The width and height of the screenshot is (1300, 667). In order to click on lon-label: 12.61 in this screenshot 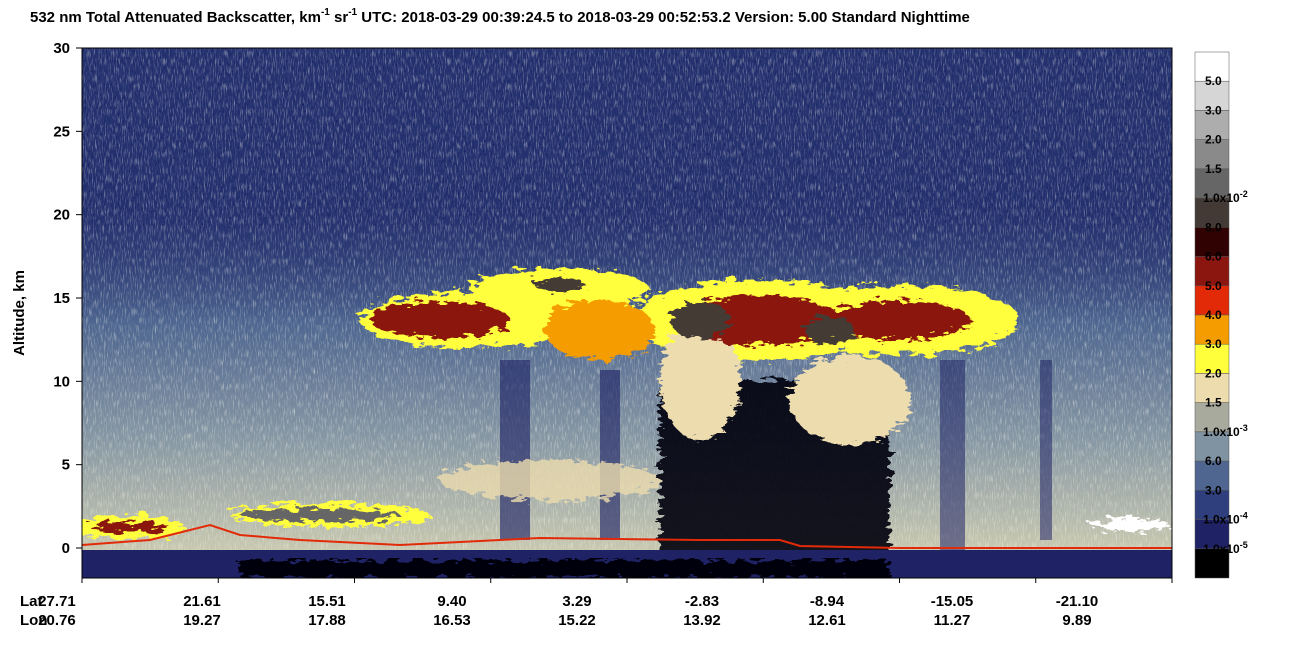, I will do `click(827, 620)`.